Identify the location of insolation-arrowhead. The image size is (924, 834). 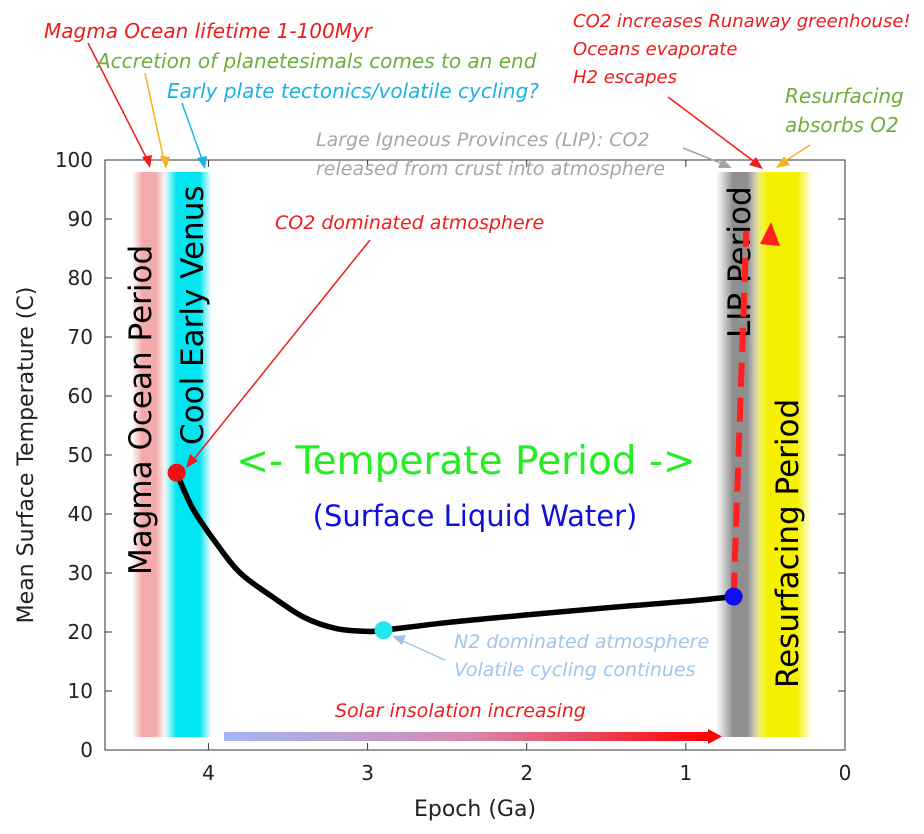
(715, 736).